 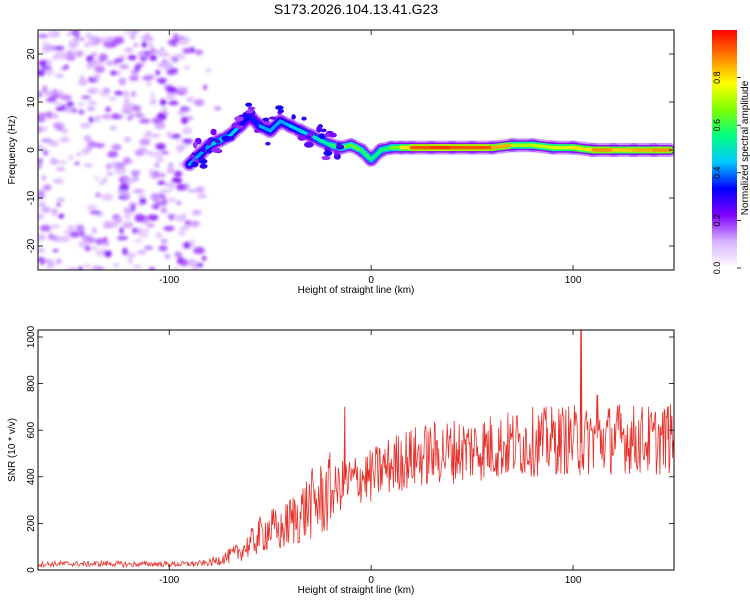 I want to click on y-tick-label: 200, so click(x=31, y=523).